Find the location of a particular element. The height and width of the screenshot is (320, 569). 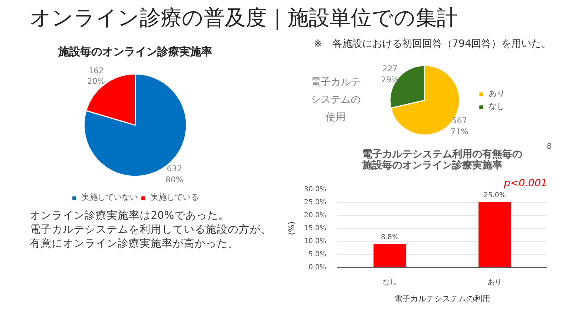

legend-label: なし is located at coordinates (497, 106).